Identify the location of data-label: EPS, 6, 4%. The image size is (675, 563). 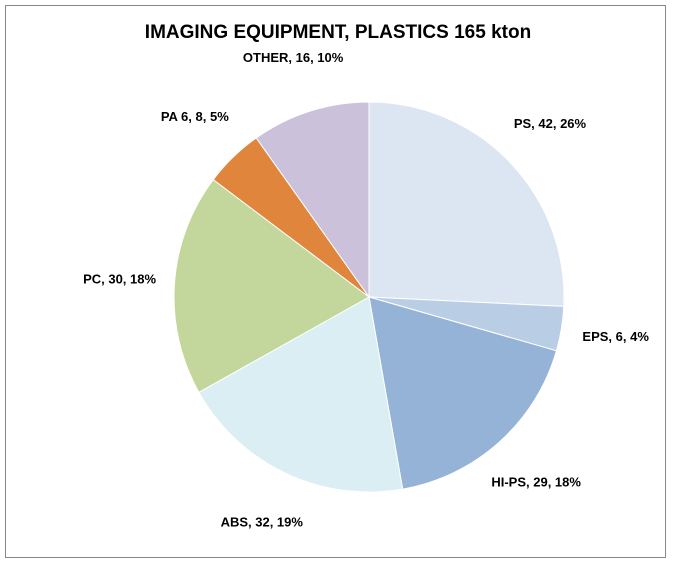
(615, 336).